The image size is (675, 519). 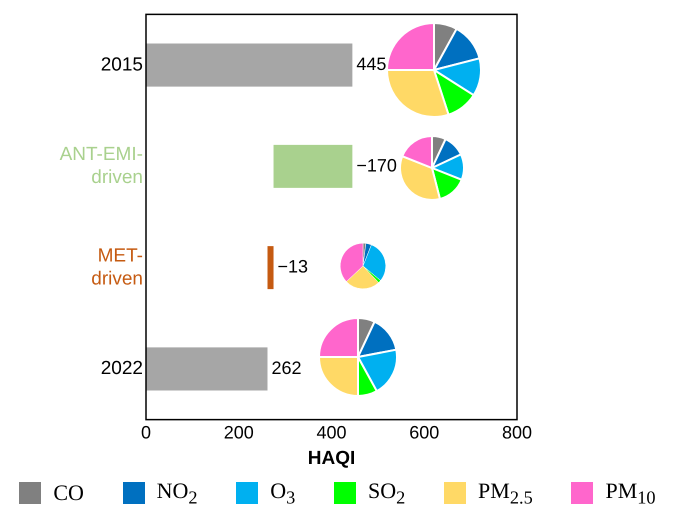 What do you see at coordinates (101, 166) in the screenshot?
I see `y-tick-label: ANT-EMI-driven` at bounding box center [101, 166].